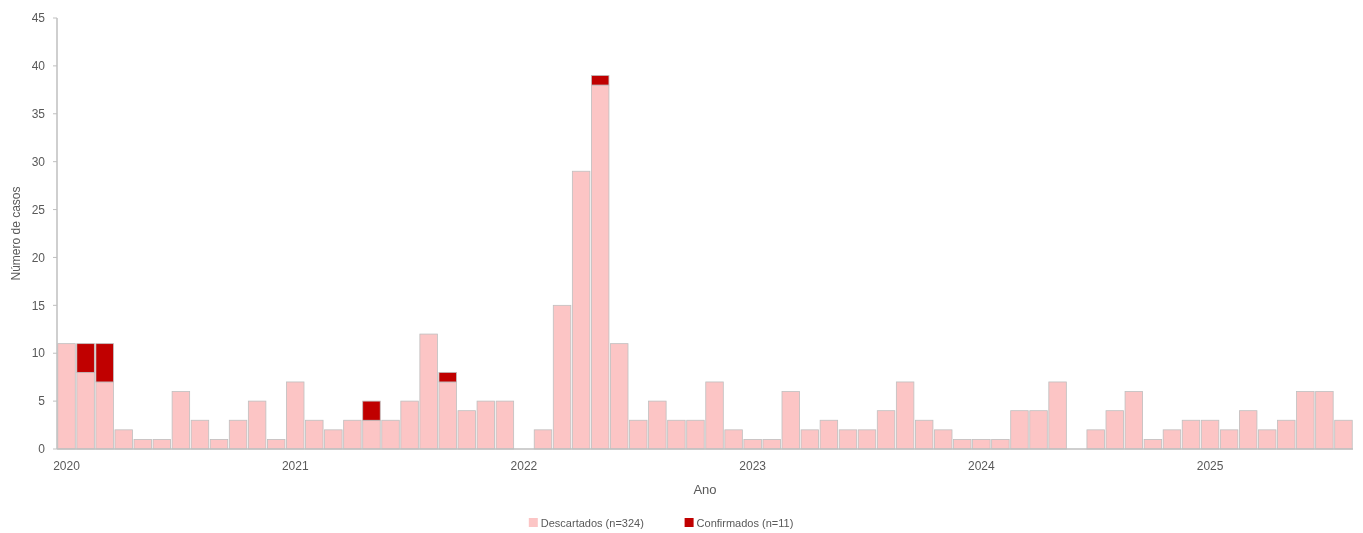  What do you see at coordinates (592, 523) in the screenshot?
I see `legend-label: Descartados (n=324)` at bounding box center [592, 523].